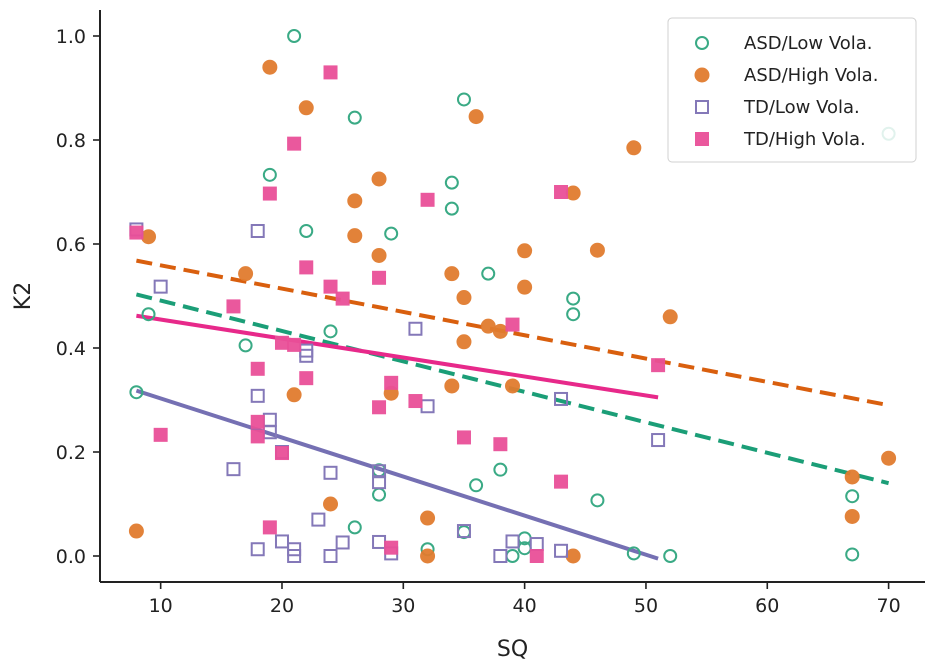 Image resolution: width=927 pixels, height=662 pixels. Describe the element at coordinates (403, 606) in the screenshot. I see `x-tick-label: 30` at that location.